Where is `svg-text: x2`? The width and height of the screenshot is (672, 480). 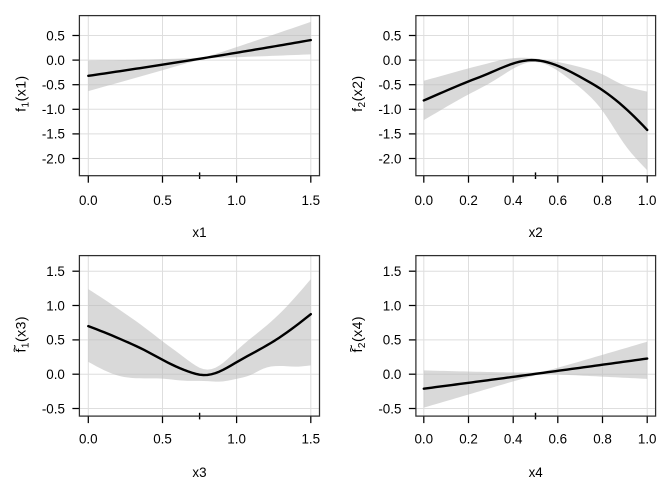
svg-text: x2 is located at coordinates (536, 232).